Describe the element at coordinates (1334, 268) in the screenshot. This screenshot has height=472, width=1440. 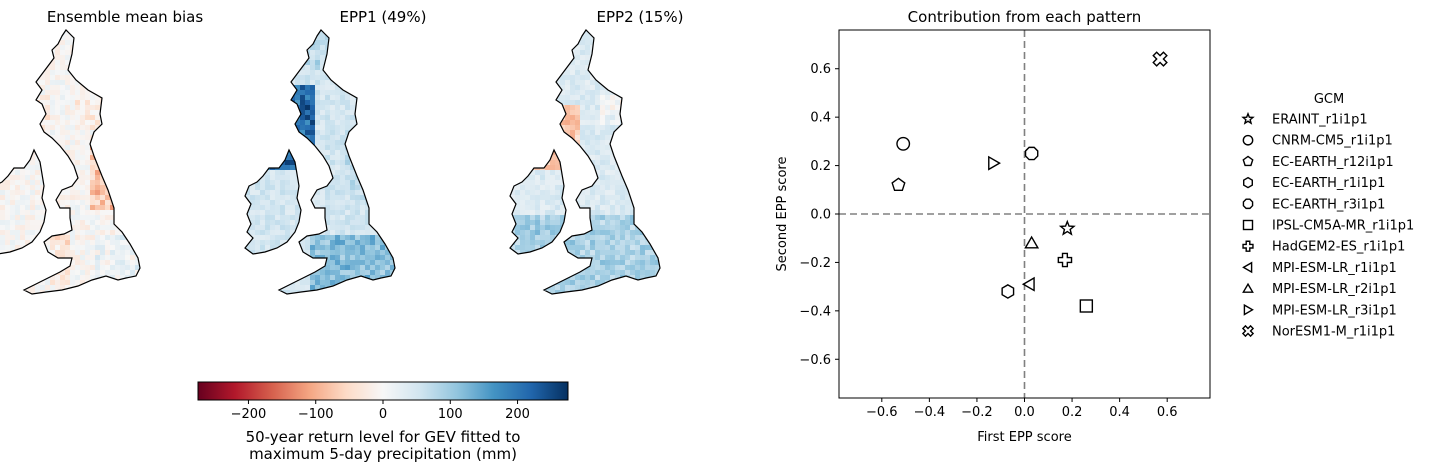
I see `legend-label: MPI-ESM-LR_r1i1p1` at that location.